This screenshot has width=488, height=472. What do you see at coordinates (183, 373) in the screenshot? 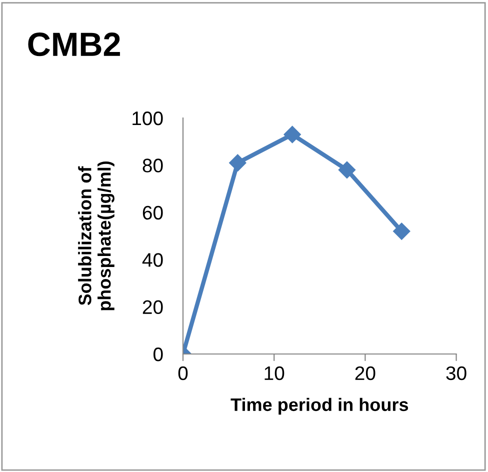
I see `x-tick-label: 0` at bounding box center [183, 373].